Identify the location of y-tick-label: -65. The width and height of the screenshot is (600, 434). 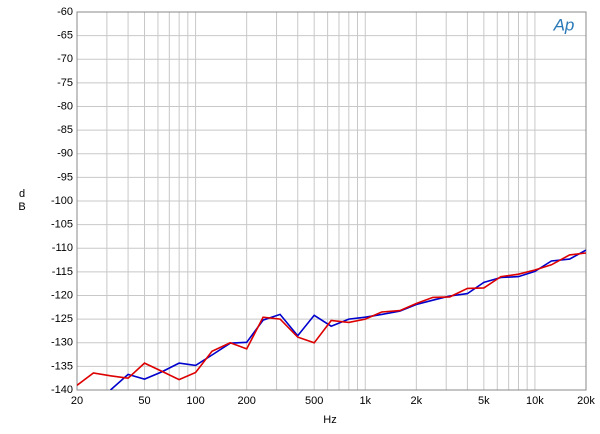
(65, 36).